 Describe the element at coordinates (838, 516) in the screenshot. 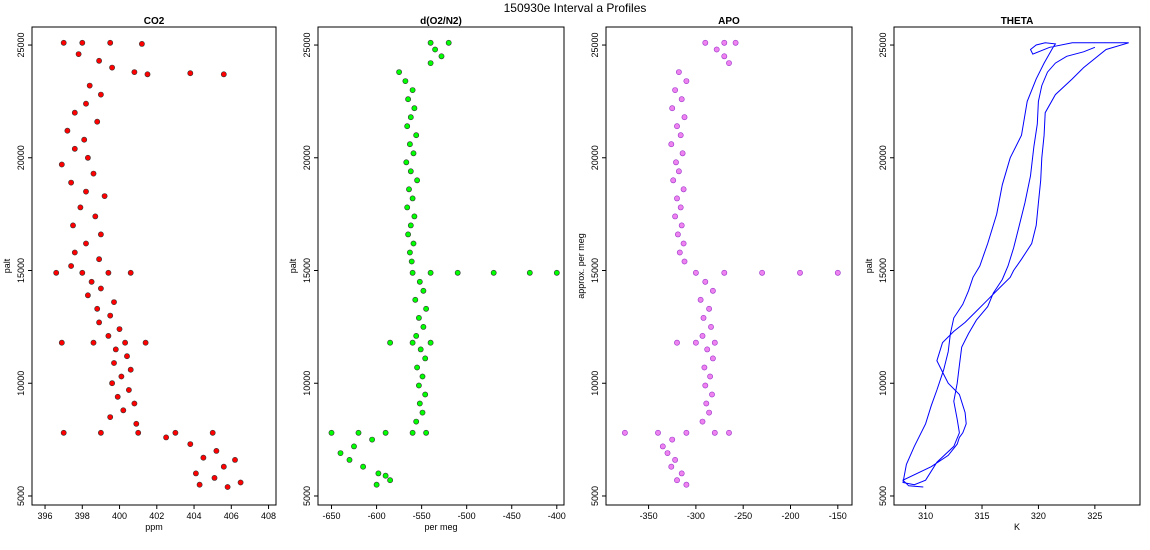

I see `x-tick-label: -150` at that location.